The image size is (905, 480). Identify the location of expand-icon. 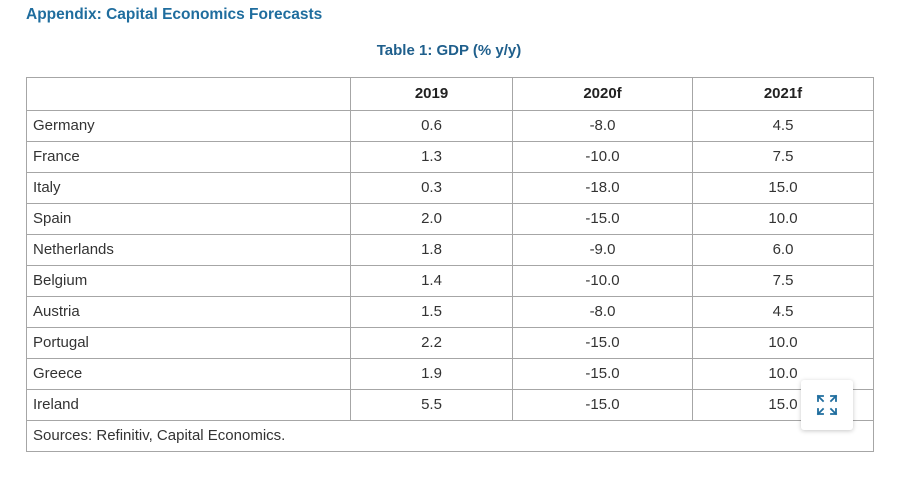
(827, 405).